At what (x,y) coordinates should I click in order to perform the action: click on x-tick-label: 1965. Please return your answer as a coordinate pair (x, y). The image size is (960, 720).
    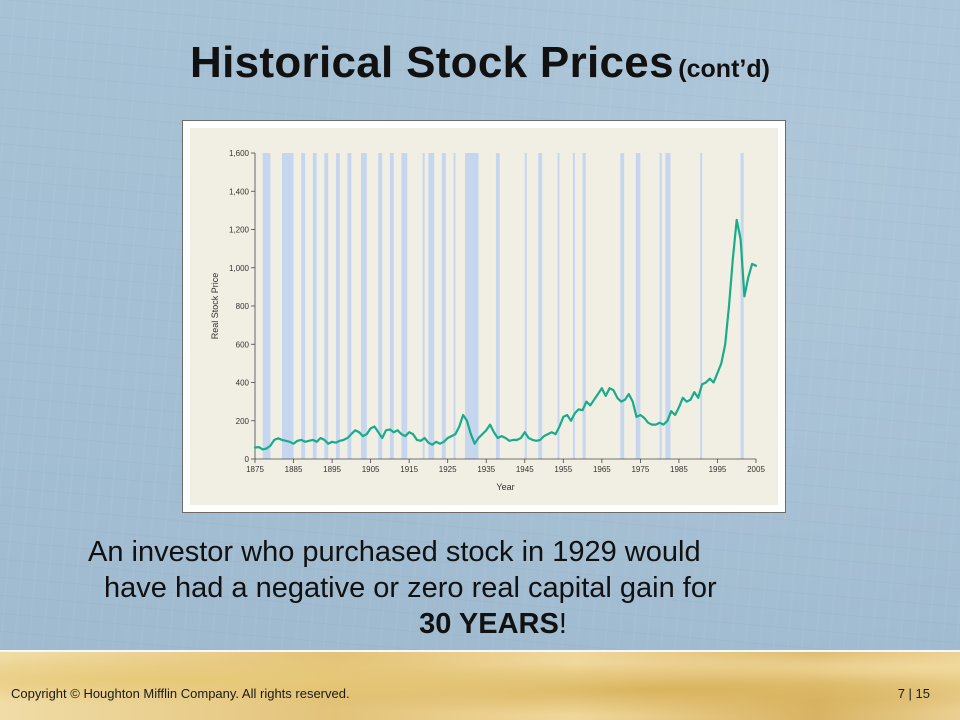
    Looking at the image, I should click on (602, 469).